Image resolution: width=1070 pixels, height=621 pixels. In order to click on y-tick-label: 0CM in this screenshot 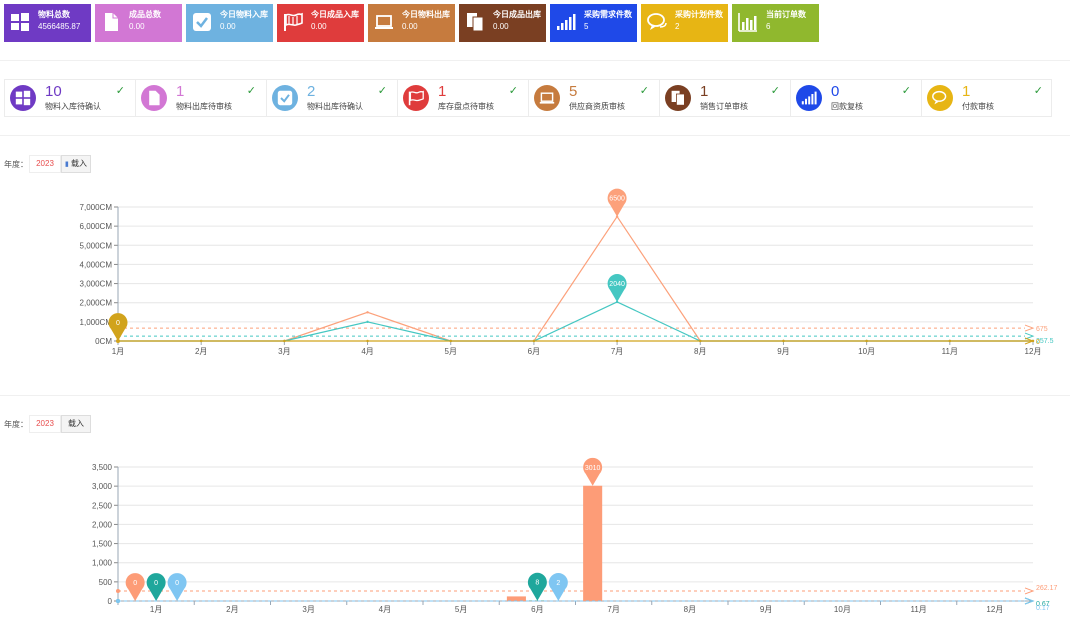, I will do `click(103, 341)`.